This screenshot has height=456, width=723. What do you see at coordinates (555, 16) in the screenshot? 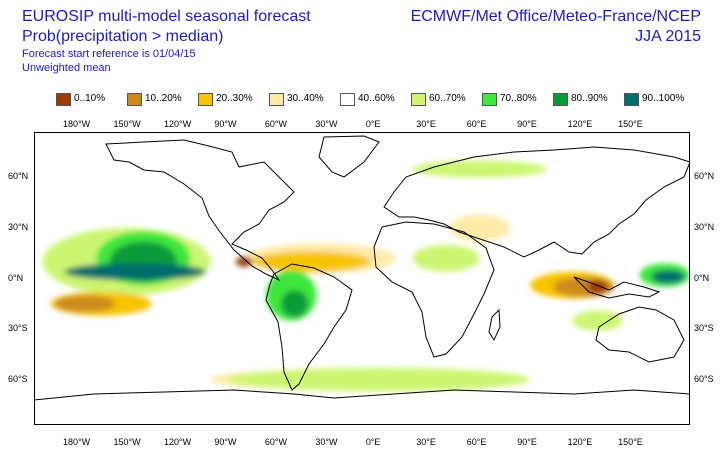
I see `centres-label: ECMWF/Met Office/Meteo-France/NCEP` at bounding box center [555, 16].